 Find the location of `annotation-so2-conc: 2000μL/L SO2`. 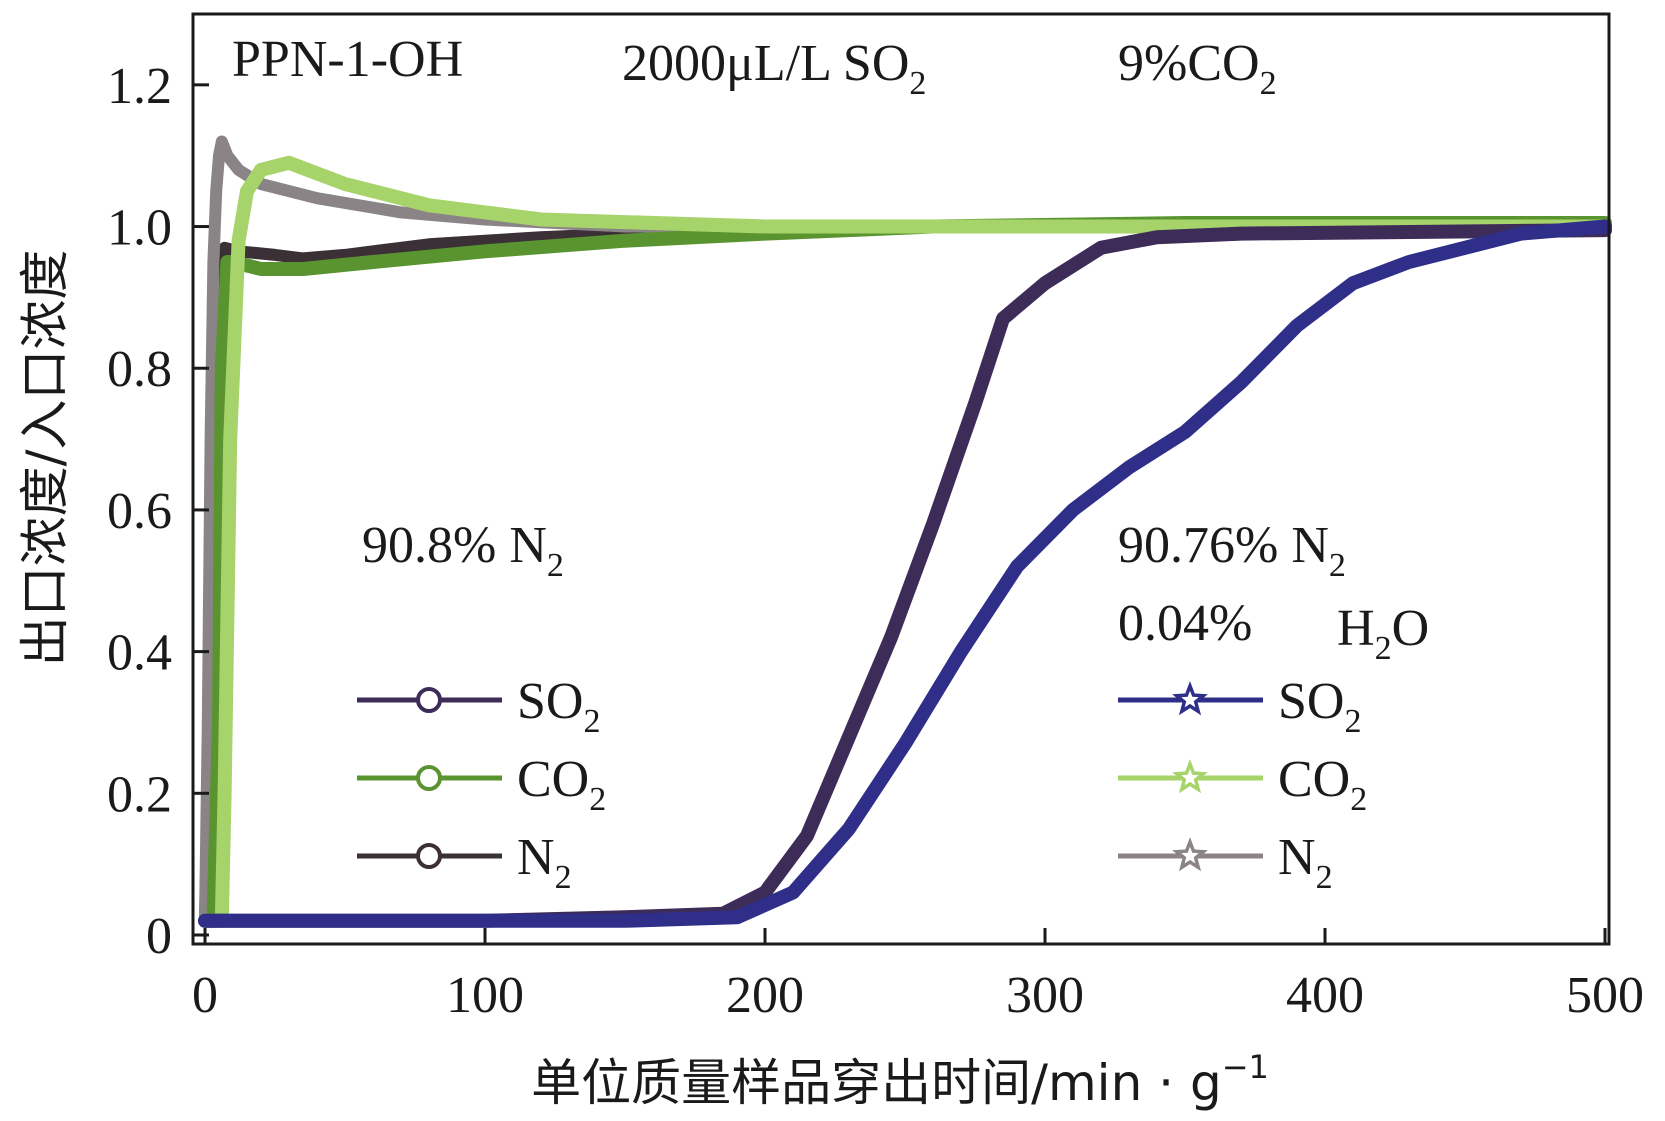

annotation-so2-conc: 2000μL/L SO2 is located at coordinates (774, 68).